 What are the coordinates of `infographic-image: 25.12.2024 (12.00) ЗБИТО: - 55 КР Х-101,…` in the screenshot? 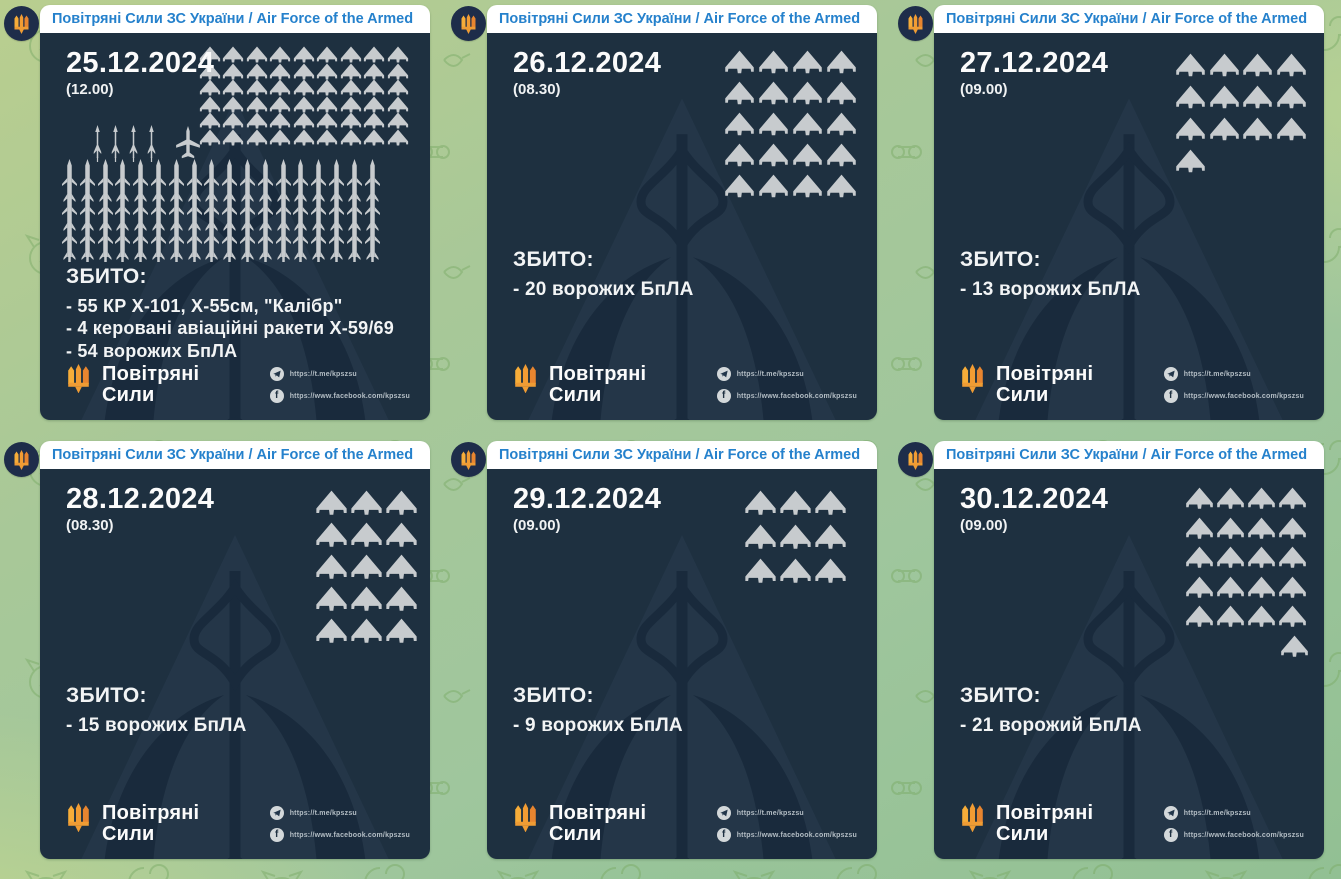 It's located at (235, 226).